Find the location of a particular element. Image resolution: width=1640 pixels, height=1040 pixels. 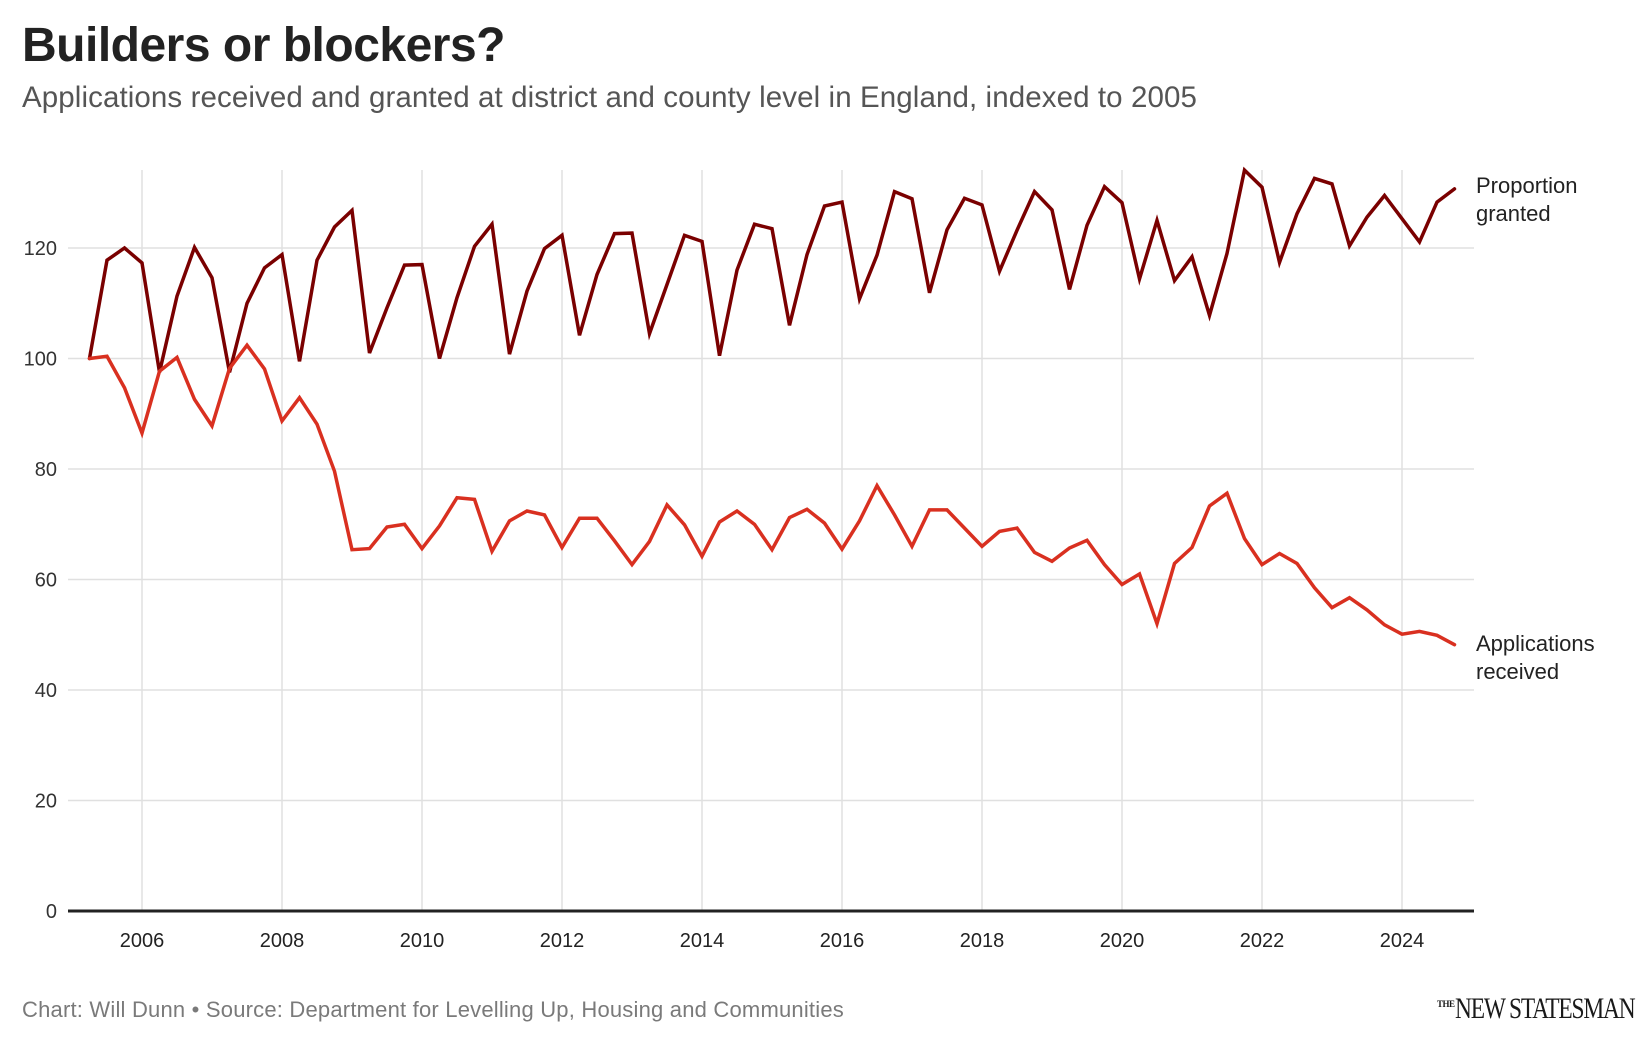

y-tick-label: 40 is located at coordinates (46, 691).